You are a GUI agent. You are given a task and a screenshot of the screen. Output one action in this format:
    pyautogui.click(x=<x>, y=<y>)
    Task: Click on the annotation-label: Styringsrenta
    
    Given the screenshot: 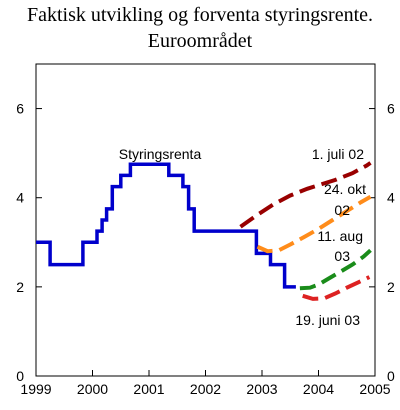 What is the action you would take?
    pyautogui.click(x=160, y=154)
    